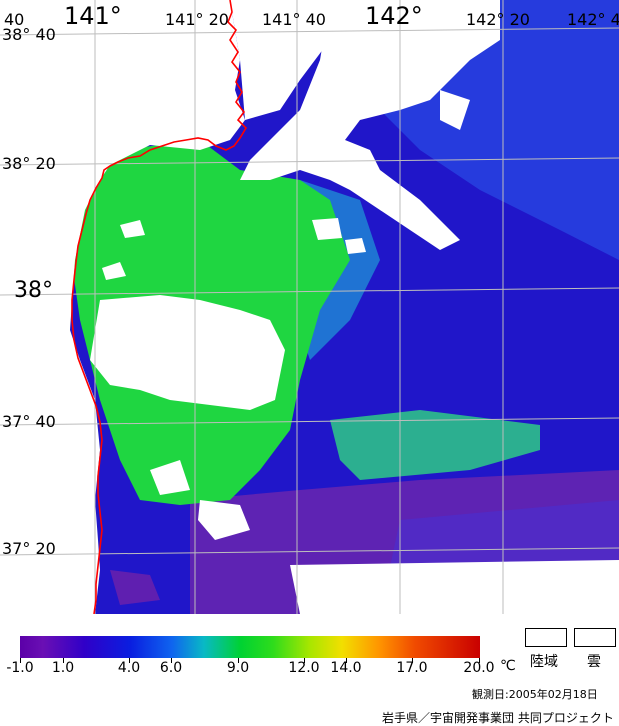  What do you see at coordinates (171, 668) in the screenshot?
I see `tick-label-6: 6.0` at bounding box center [171, 668].